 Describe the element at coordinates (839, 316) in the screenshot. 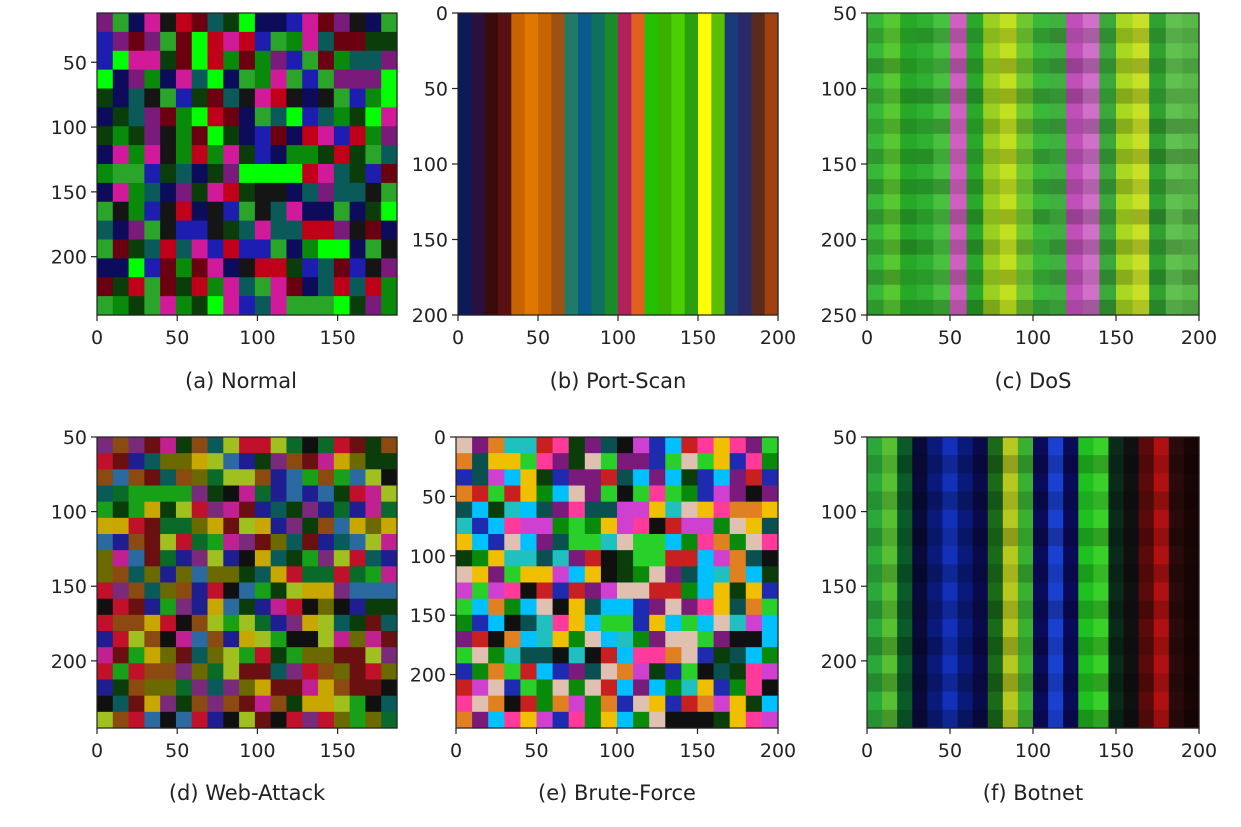

I see `y-tick-label: 250` at that location.